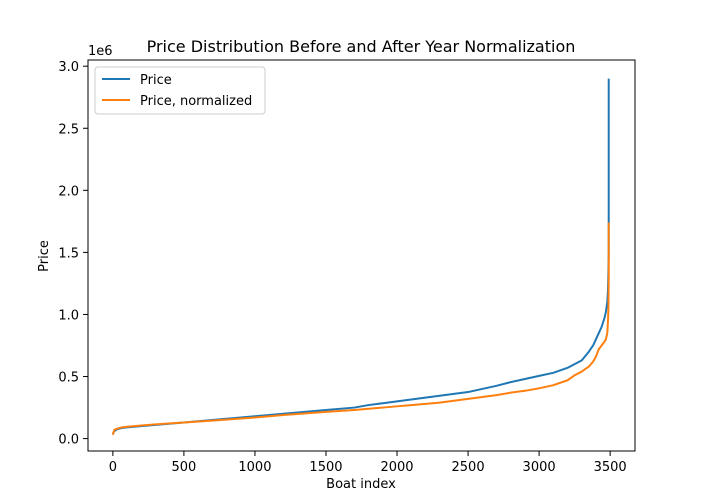 Image resolution: width=705 pixels, height=503 pixels. I want to click on x-tick-label: 500, so click(183, 467).